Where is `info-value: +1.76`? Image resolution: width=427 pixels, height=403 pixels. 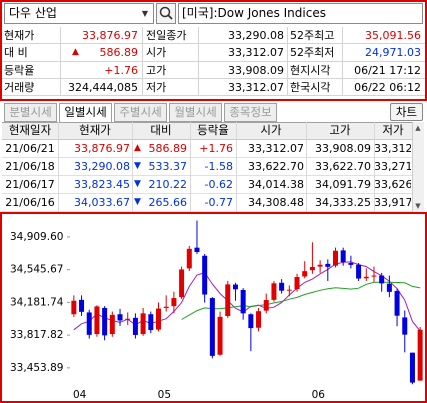
info-value: +1.76 is located at coordinates (121, 70).